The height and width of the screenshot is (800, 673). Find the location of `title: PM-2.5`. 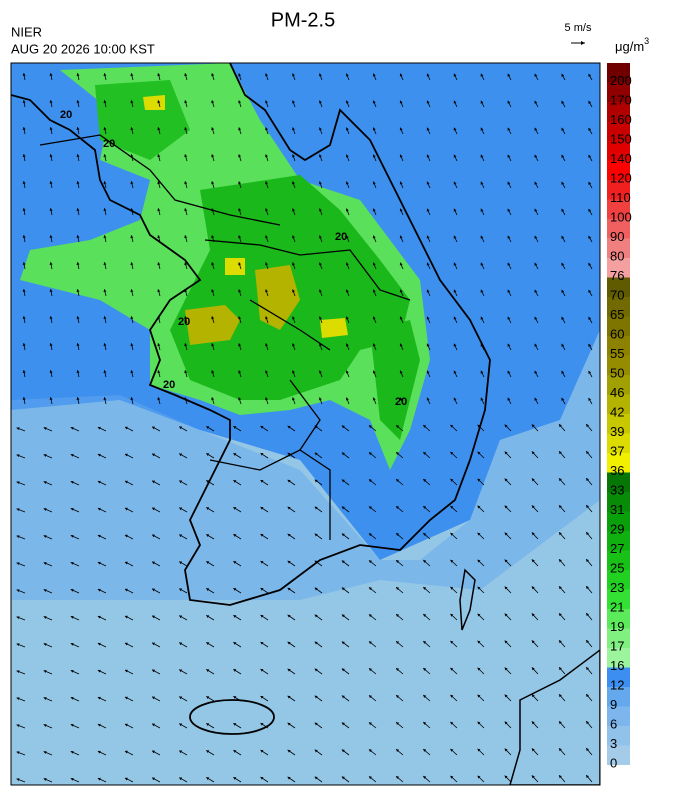

title: PM-2.5 is located at coordinates (303, 20).